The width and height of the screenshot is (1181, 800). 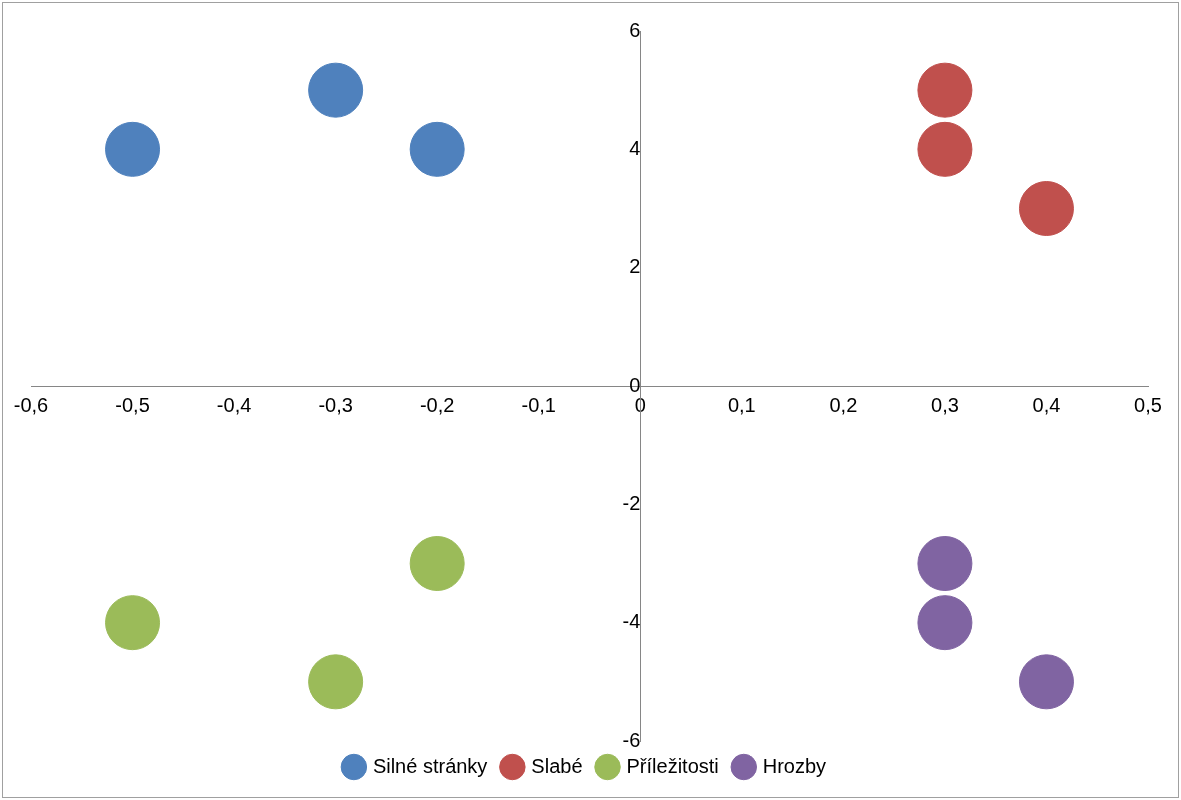 What do you see at coordinates (1148, 404) in the screenshot?
I see `x-tick-label: 0,5` at bounding box center [1148, 404].